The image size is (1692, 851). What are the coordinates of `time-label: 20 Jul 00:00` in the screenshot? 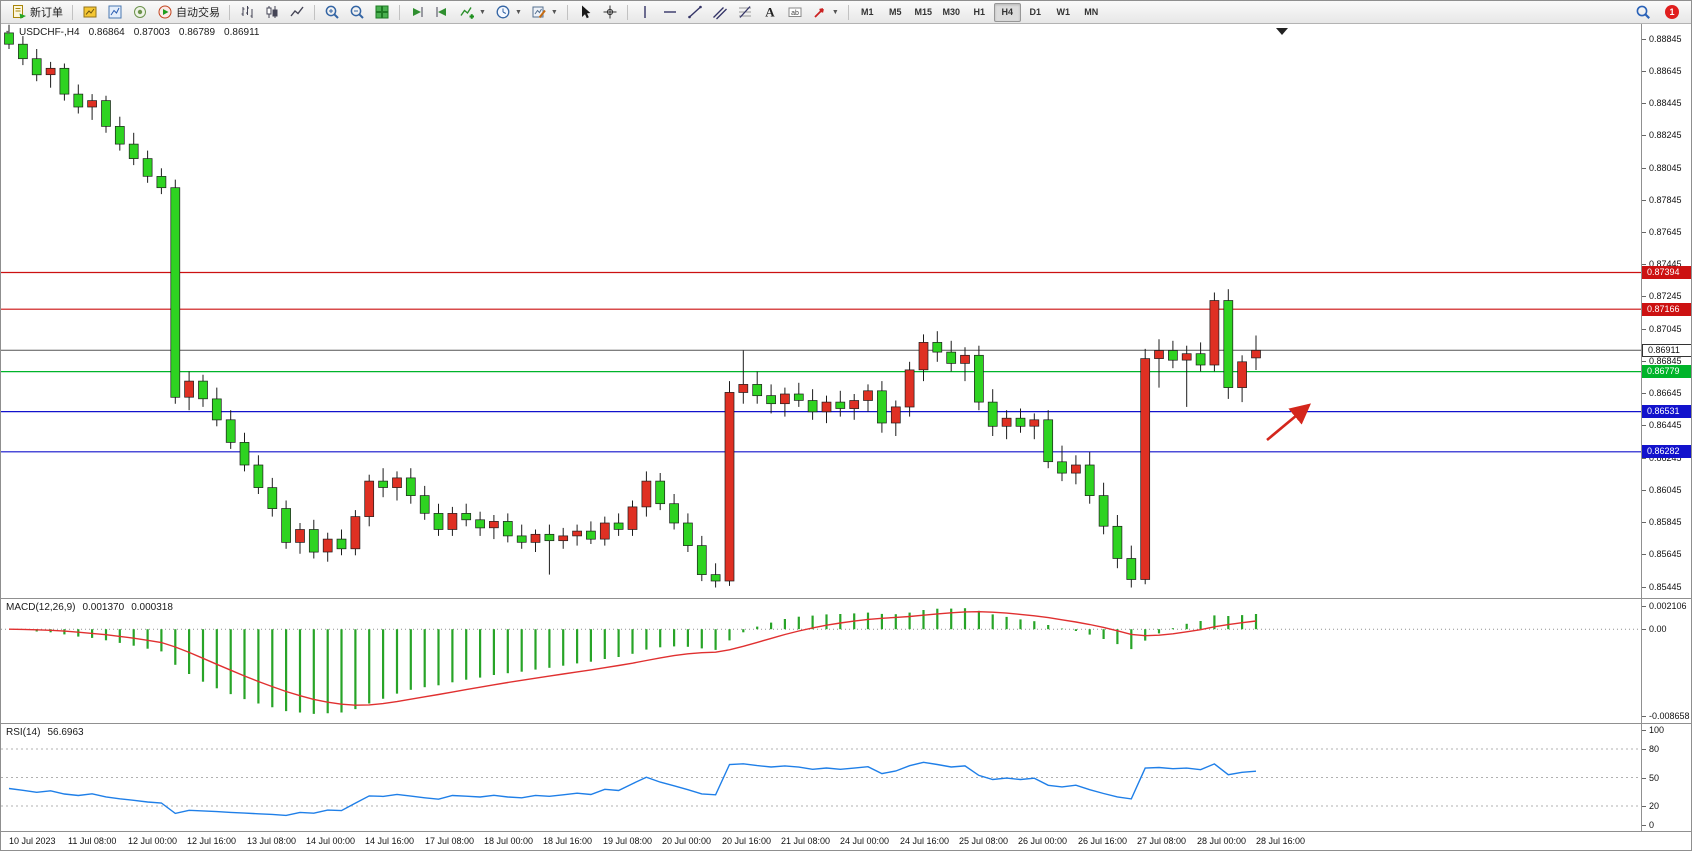 It's located at (687, 841).